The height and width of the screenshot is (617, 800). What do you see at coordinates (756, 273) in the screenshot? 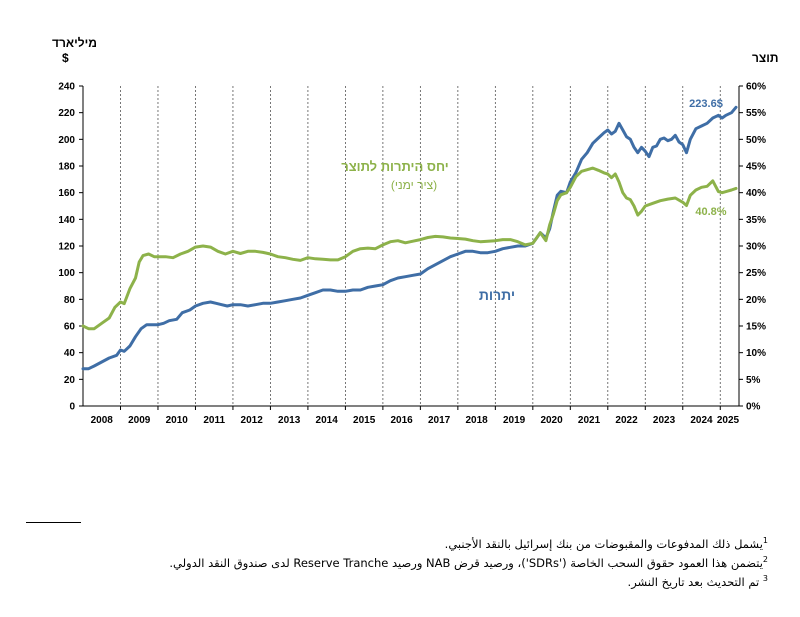
I see `right-tick-label: 25%` at bounding box center [756, 273].